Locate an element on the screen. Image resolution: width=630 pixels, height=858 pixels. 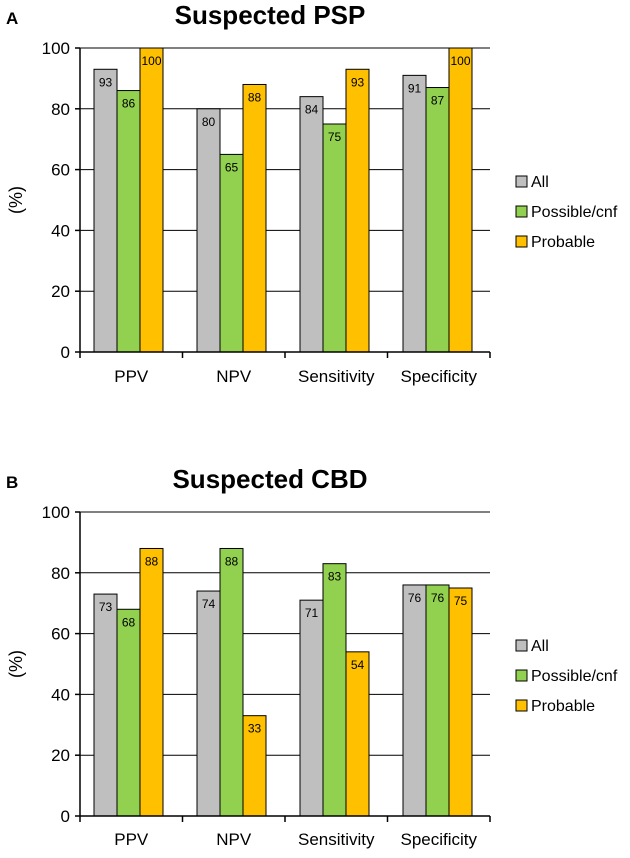
data-label: 84 is located at coordinates (312, 110).